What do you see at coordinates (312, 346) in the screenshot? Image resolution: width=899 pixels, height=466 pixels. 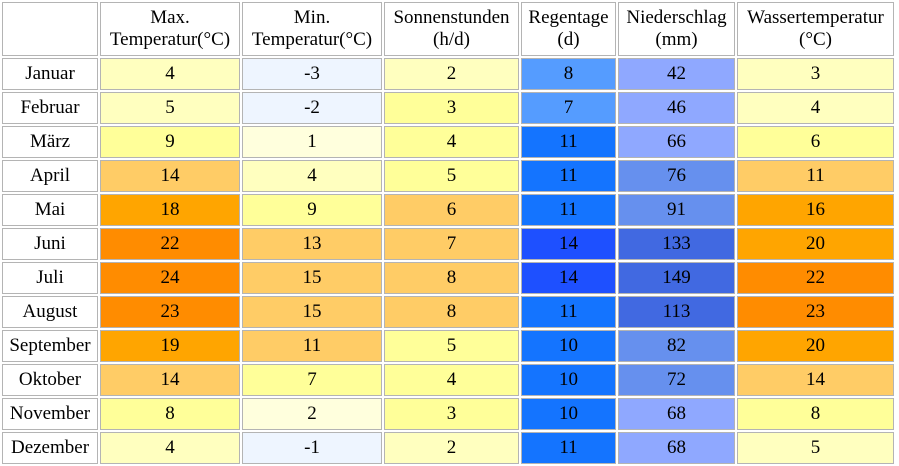 I see `min-temperature-cell: 11` at bounding box center [312, 346].